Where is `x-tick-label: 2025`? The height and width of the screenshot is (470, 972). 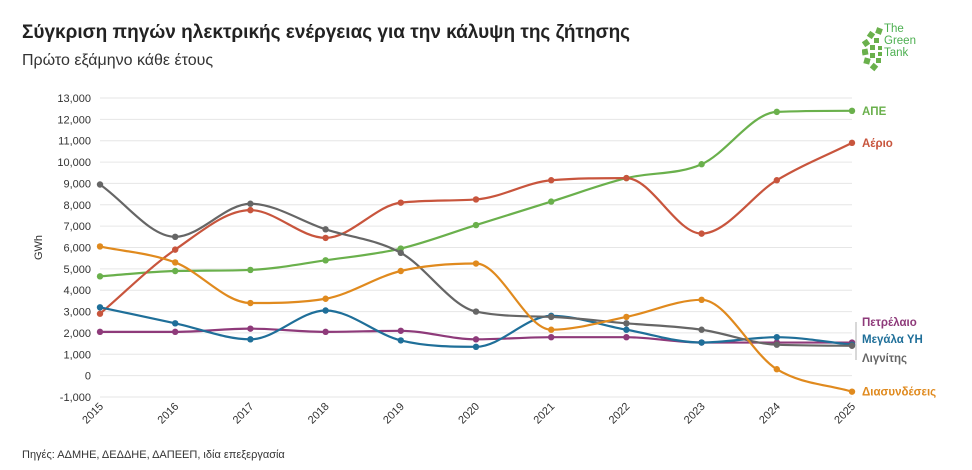
x-tick-label: 2025 is located at coordinates (845, 414).